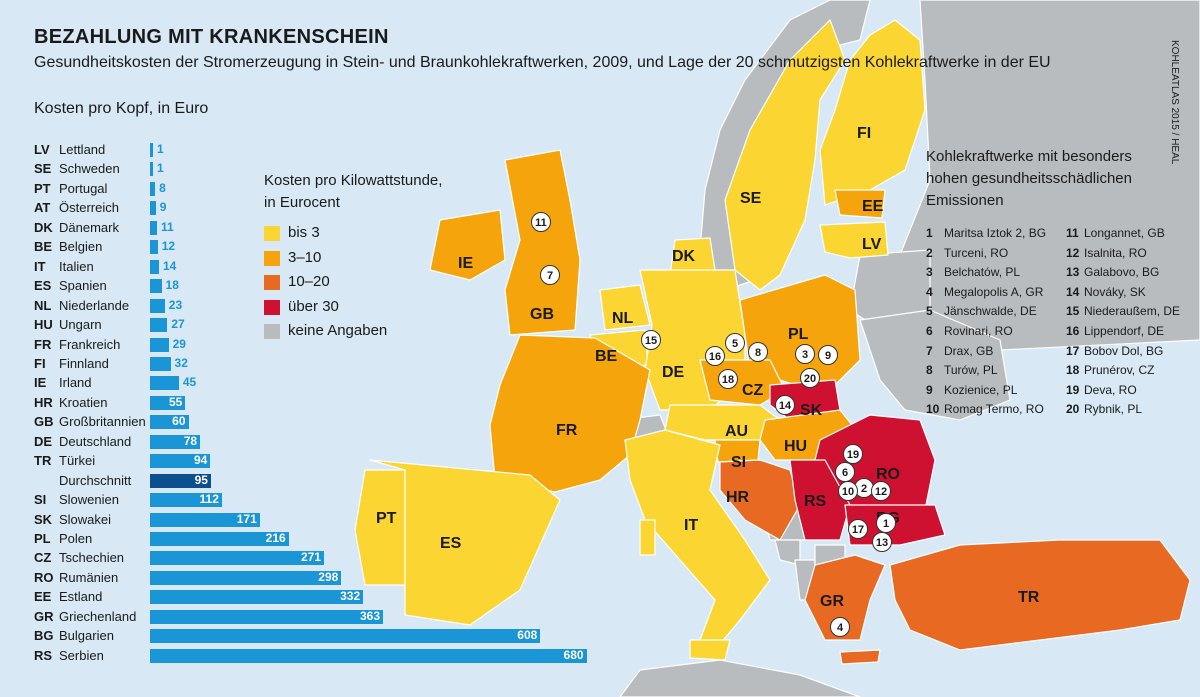  I want to click on plant-marker-18: 18, so click(728, 379).